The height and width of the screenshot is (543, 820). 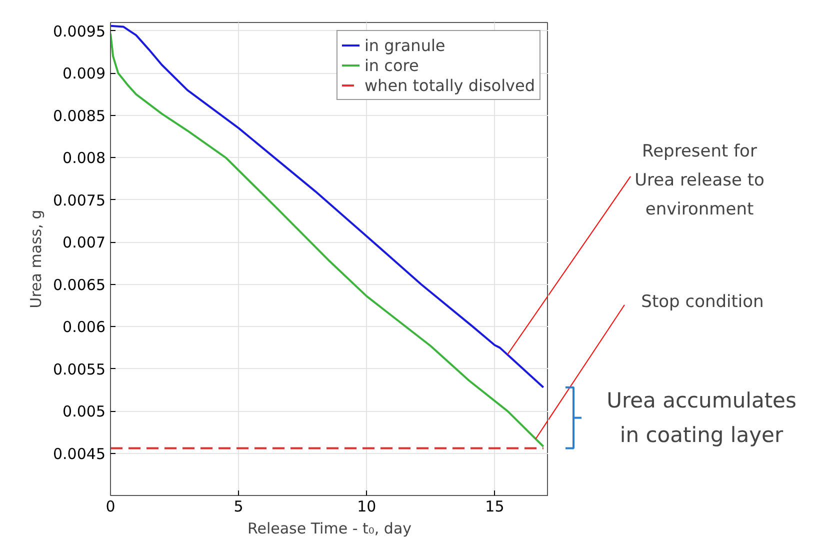 I want to click on y-axis-title: Urea mass, g, so click(x=36, y=259).